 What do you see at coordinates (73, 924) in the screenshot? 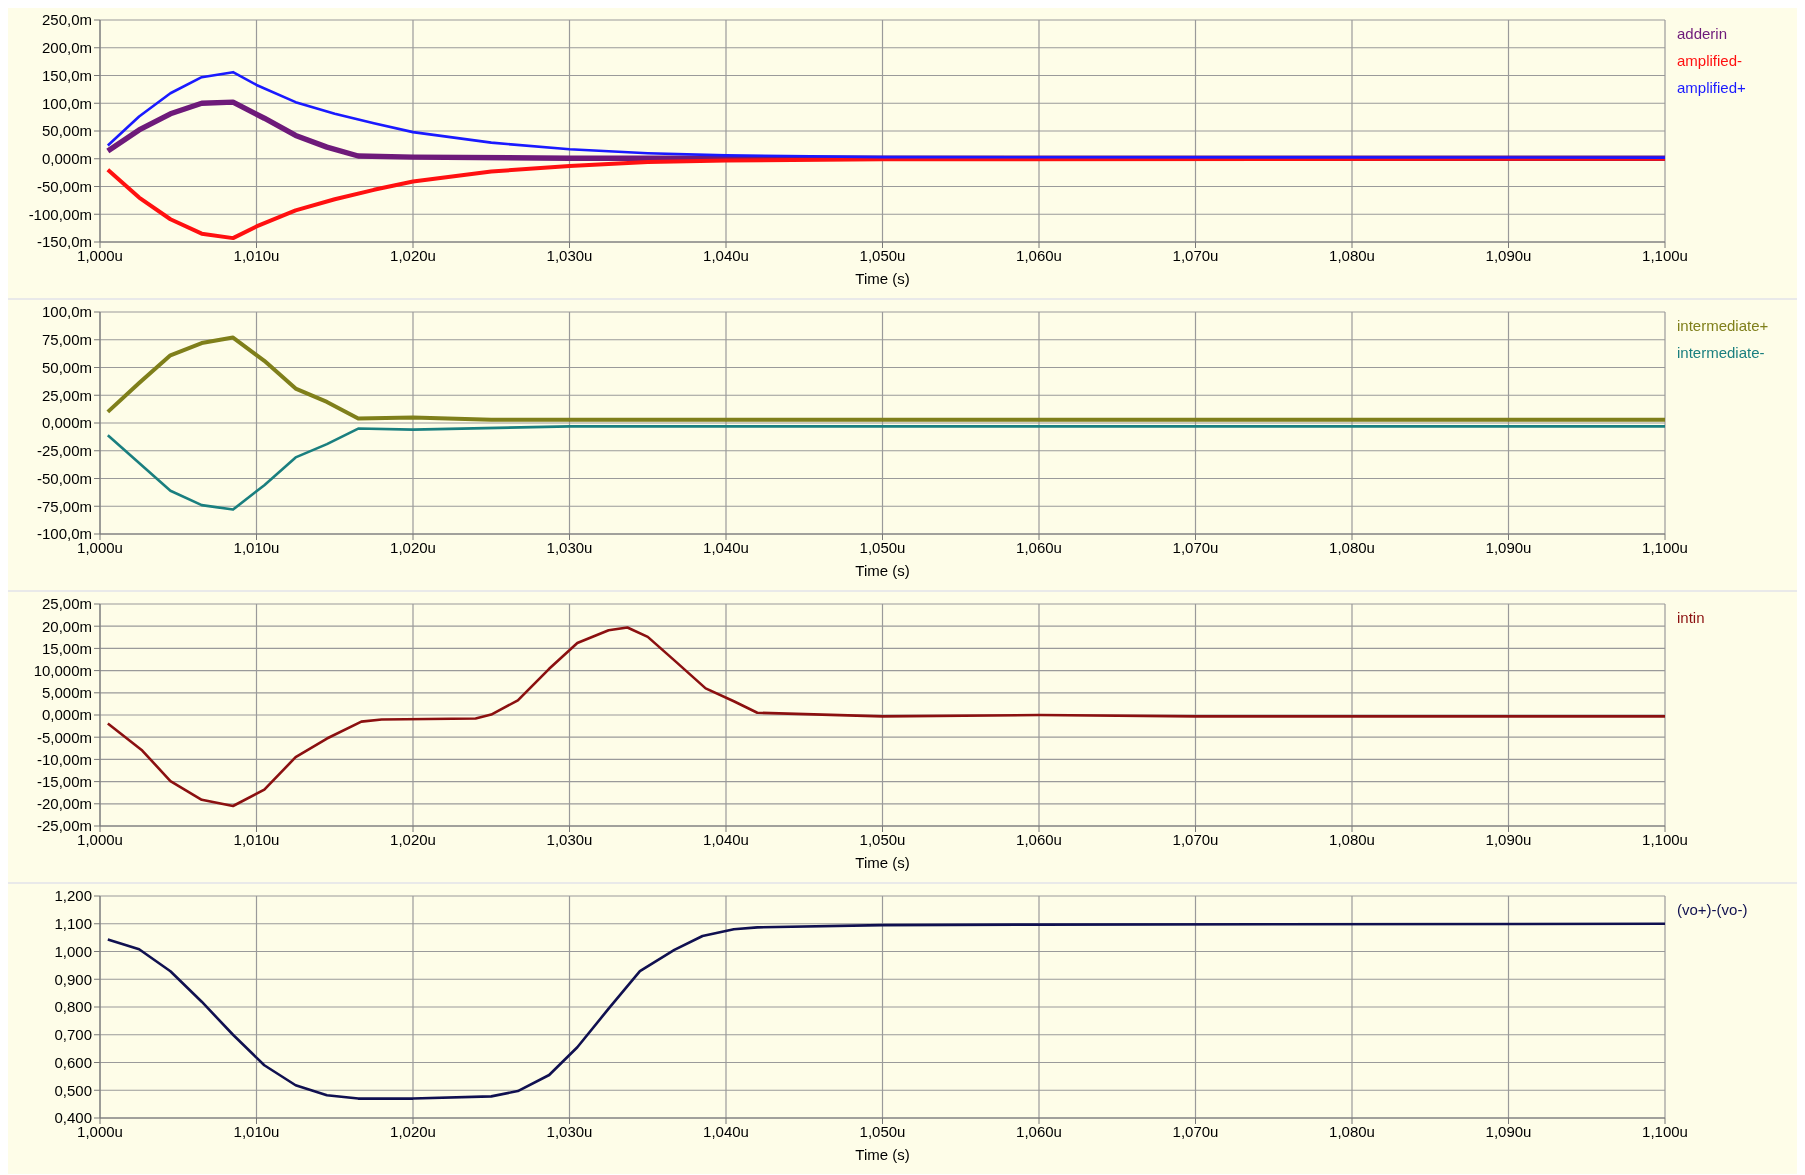
I see `y-tick-label: 1,100` at bounding box center [73, 924].